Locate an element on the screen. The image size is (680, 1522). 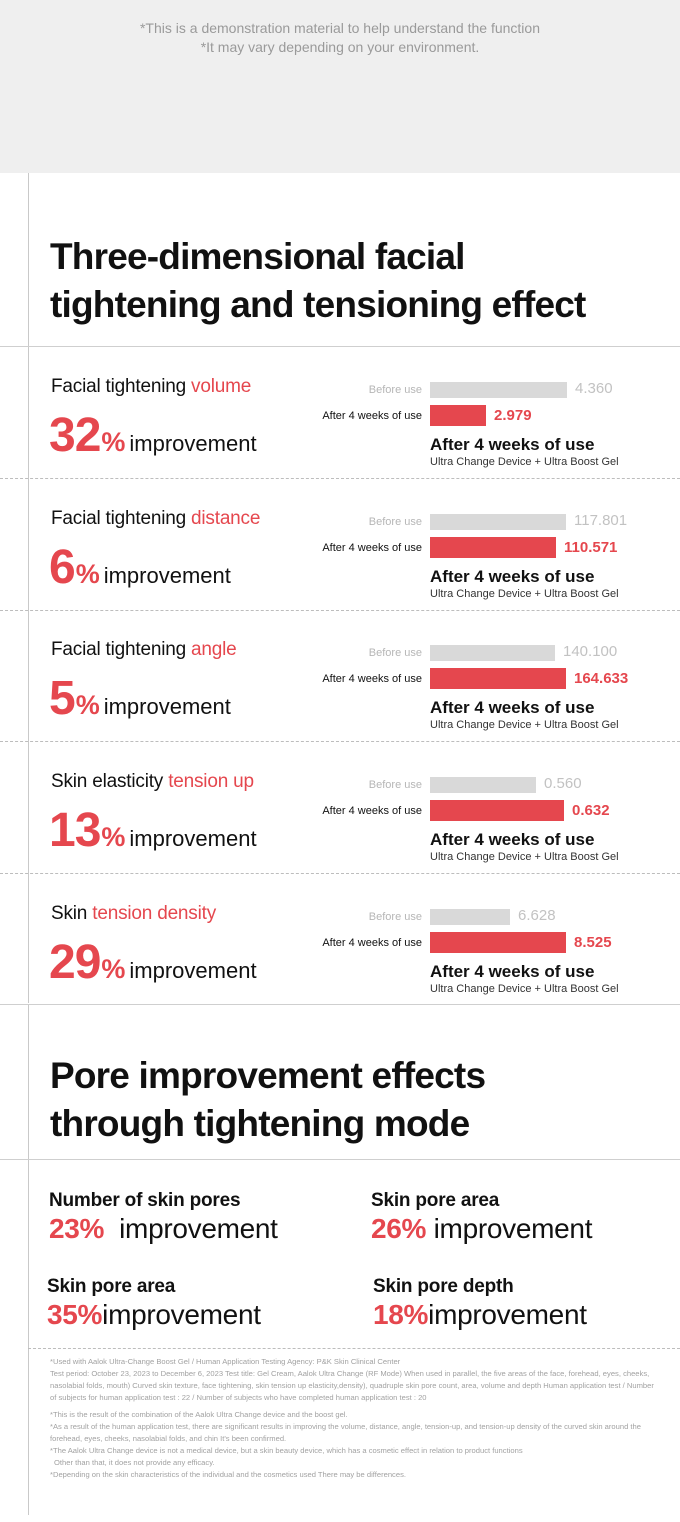
pore-label: Number of skin pores is located at coordinates (145, 1200).